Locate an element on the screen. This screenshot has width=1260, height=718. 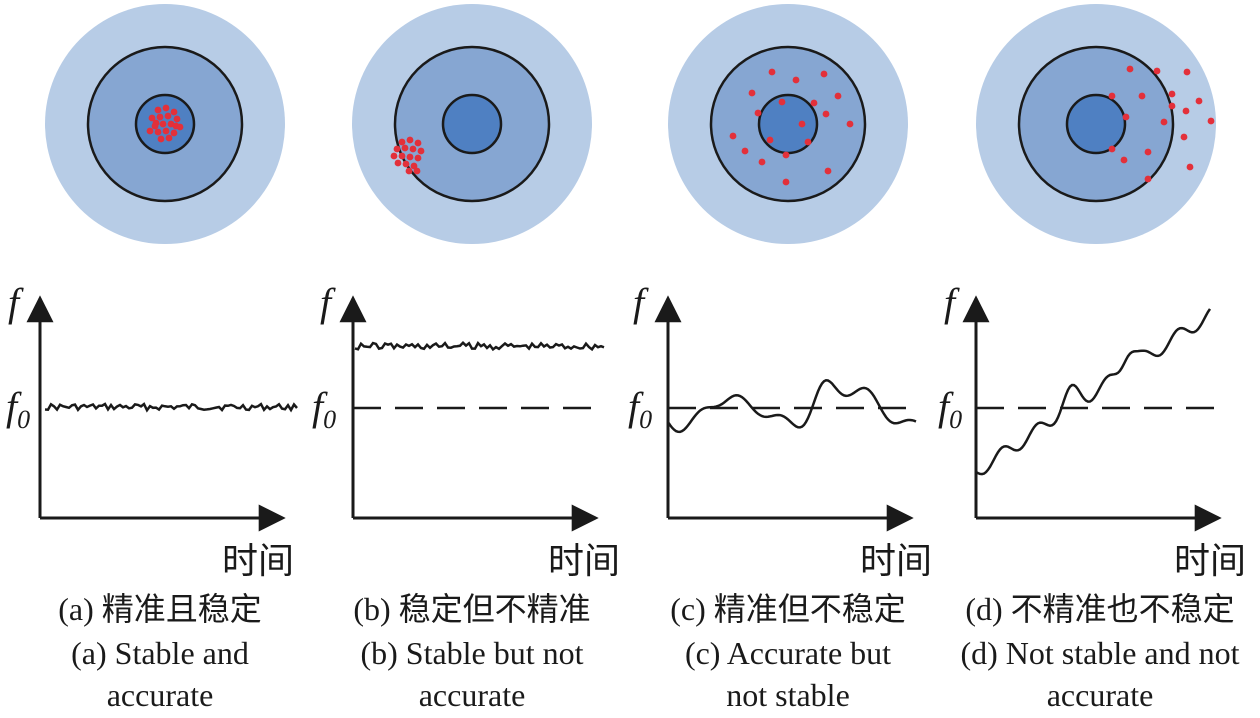
plot-a-ref-label: f0 is located at coordinates (18, 409).